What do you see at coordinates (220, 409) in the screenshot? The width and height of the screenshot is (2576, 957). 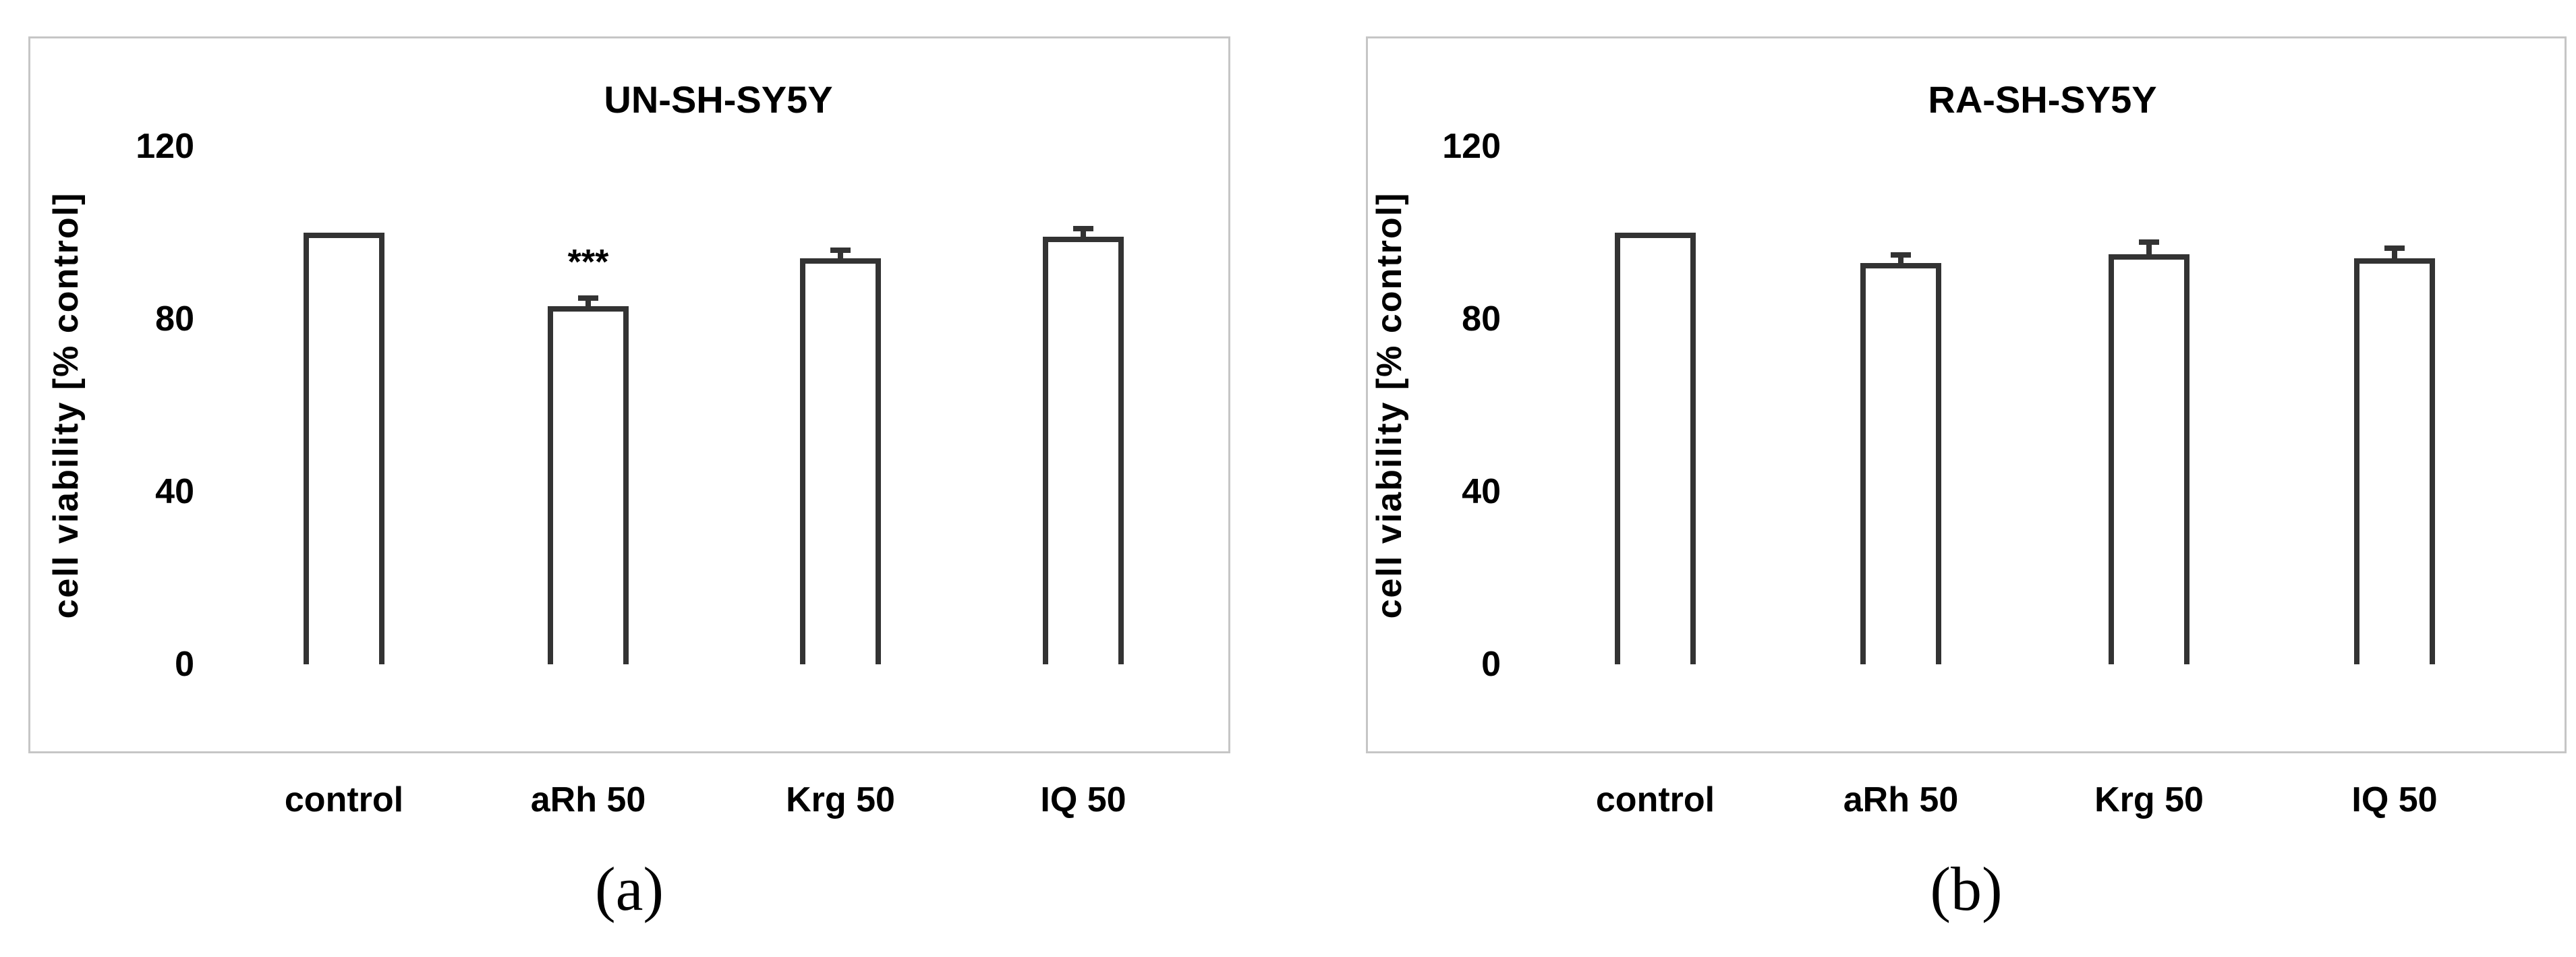 I see `y-axis-line-a` at bounding box center [220, 409].